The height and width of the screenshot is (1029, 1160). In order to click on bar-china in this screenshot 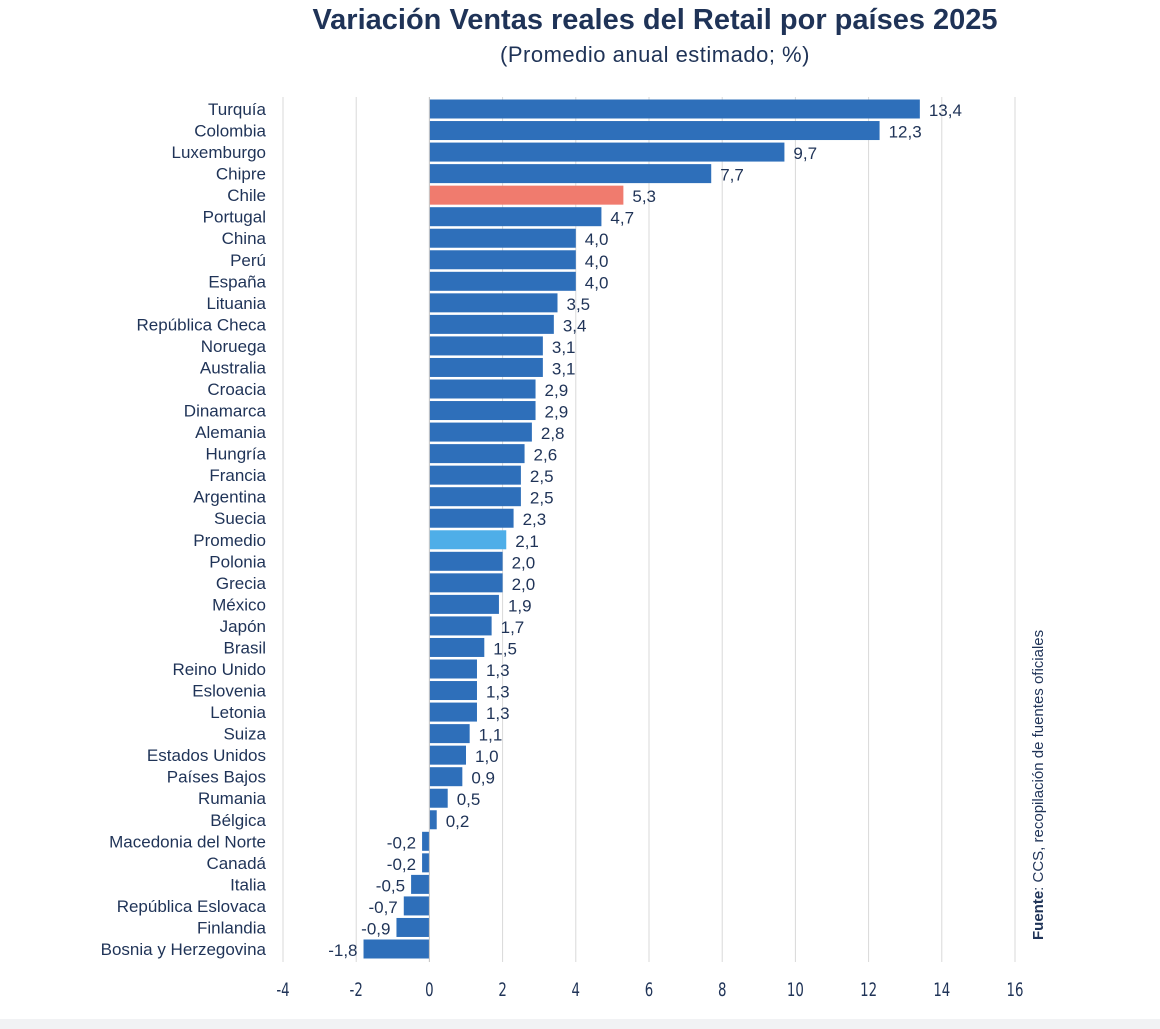, I will do `click(502, 238)`.